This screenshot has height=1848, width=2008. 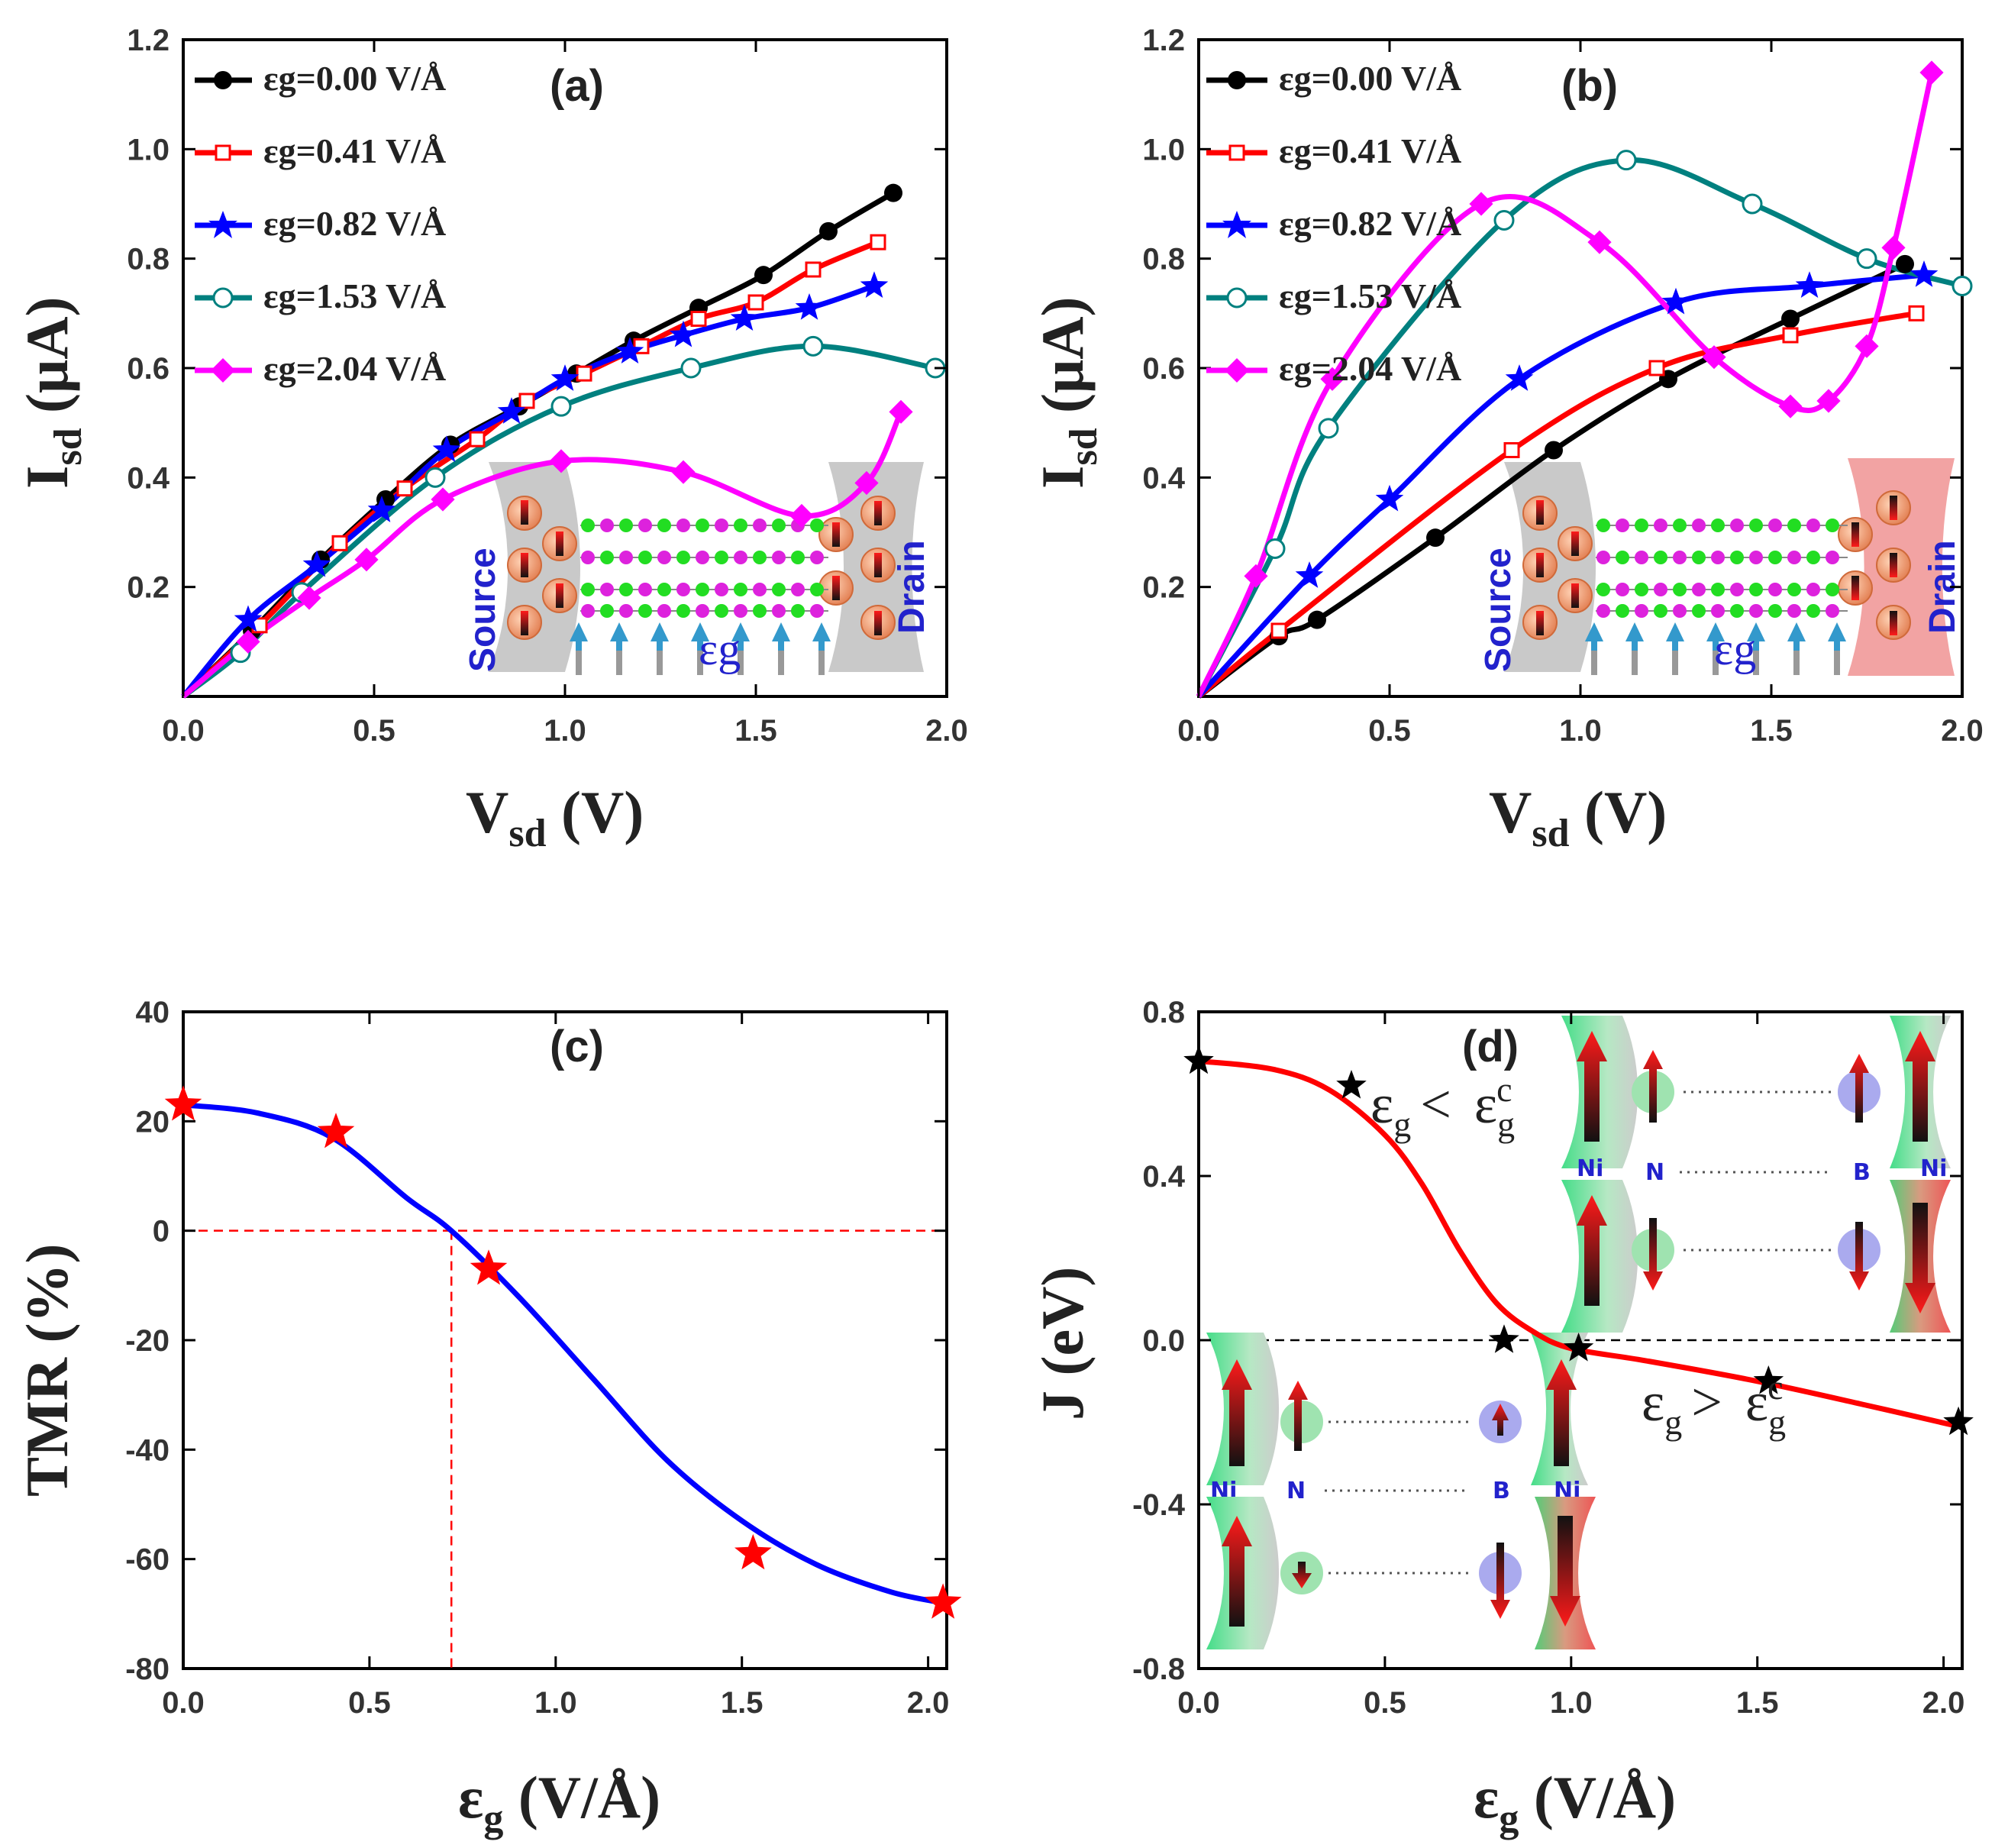 I want to click on y-tick-label-c-6: 40, so click(x=153, y=1012).